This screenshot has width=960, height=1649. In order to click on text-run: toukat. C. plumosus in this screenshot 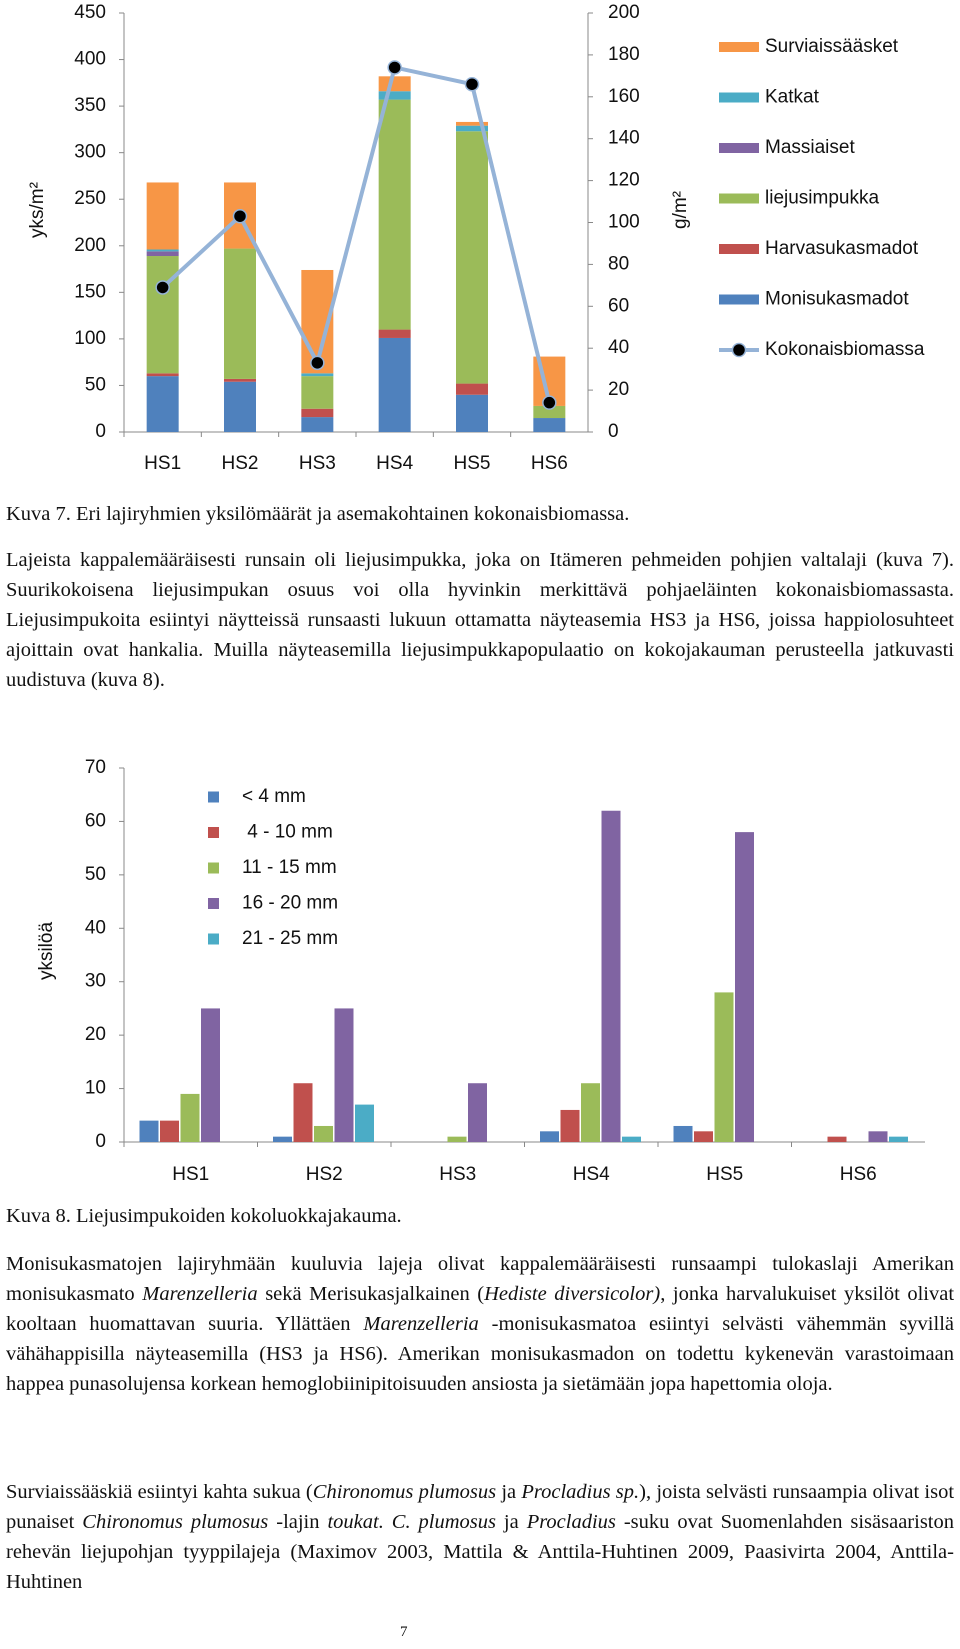, I will do `click(411, 1522)`.